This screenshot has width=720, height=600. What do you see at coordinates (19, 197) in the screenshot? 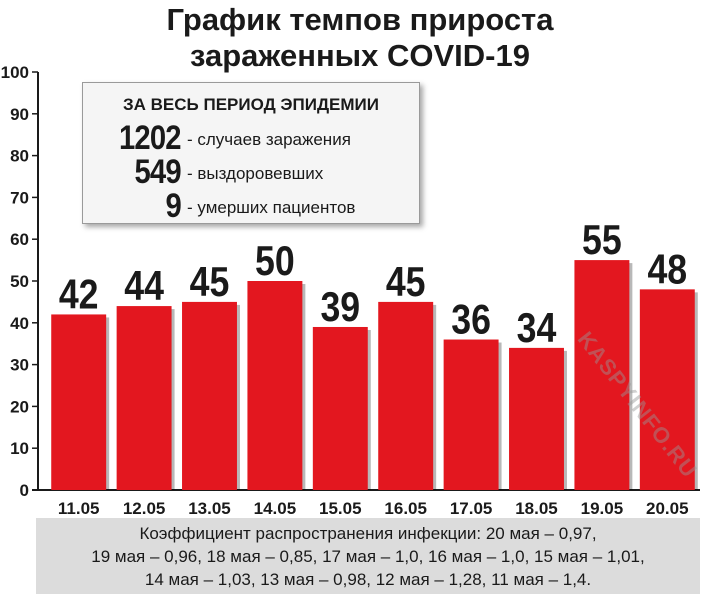
I see `y-tick-label: 70` at bounding box center [19, 197].